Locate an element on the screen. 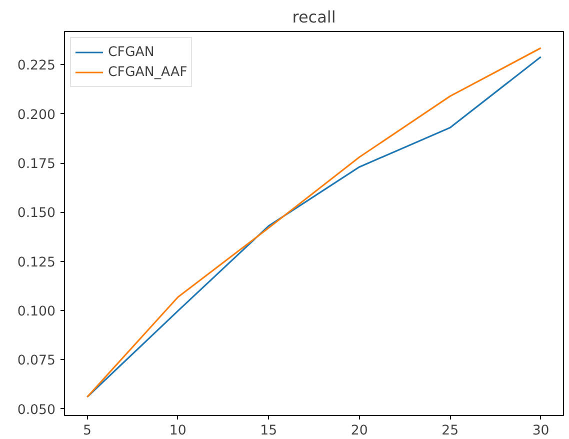  y-tick-label: 0.150 is located at coordinates (36, 214).